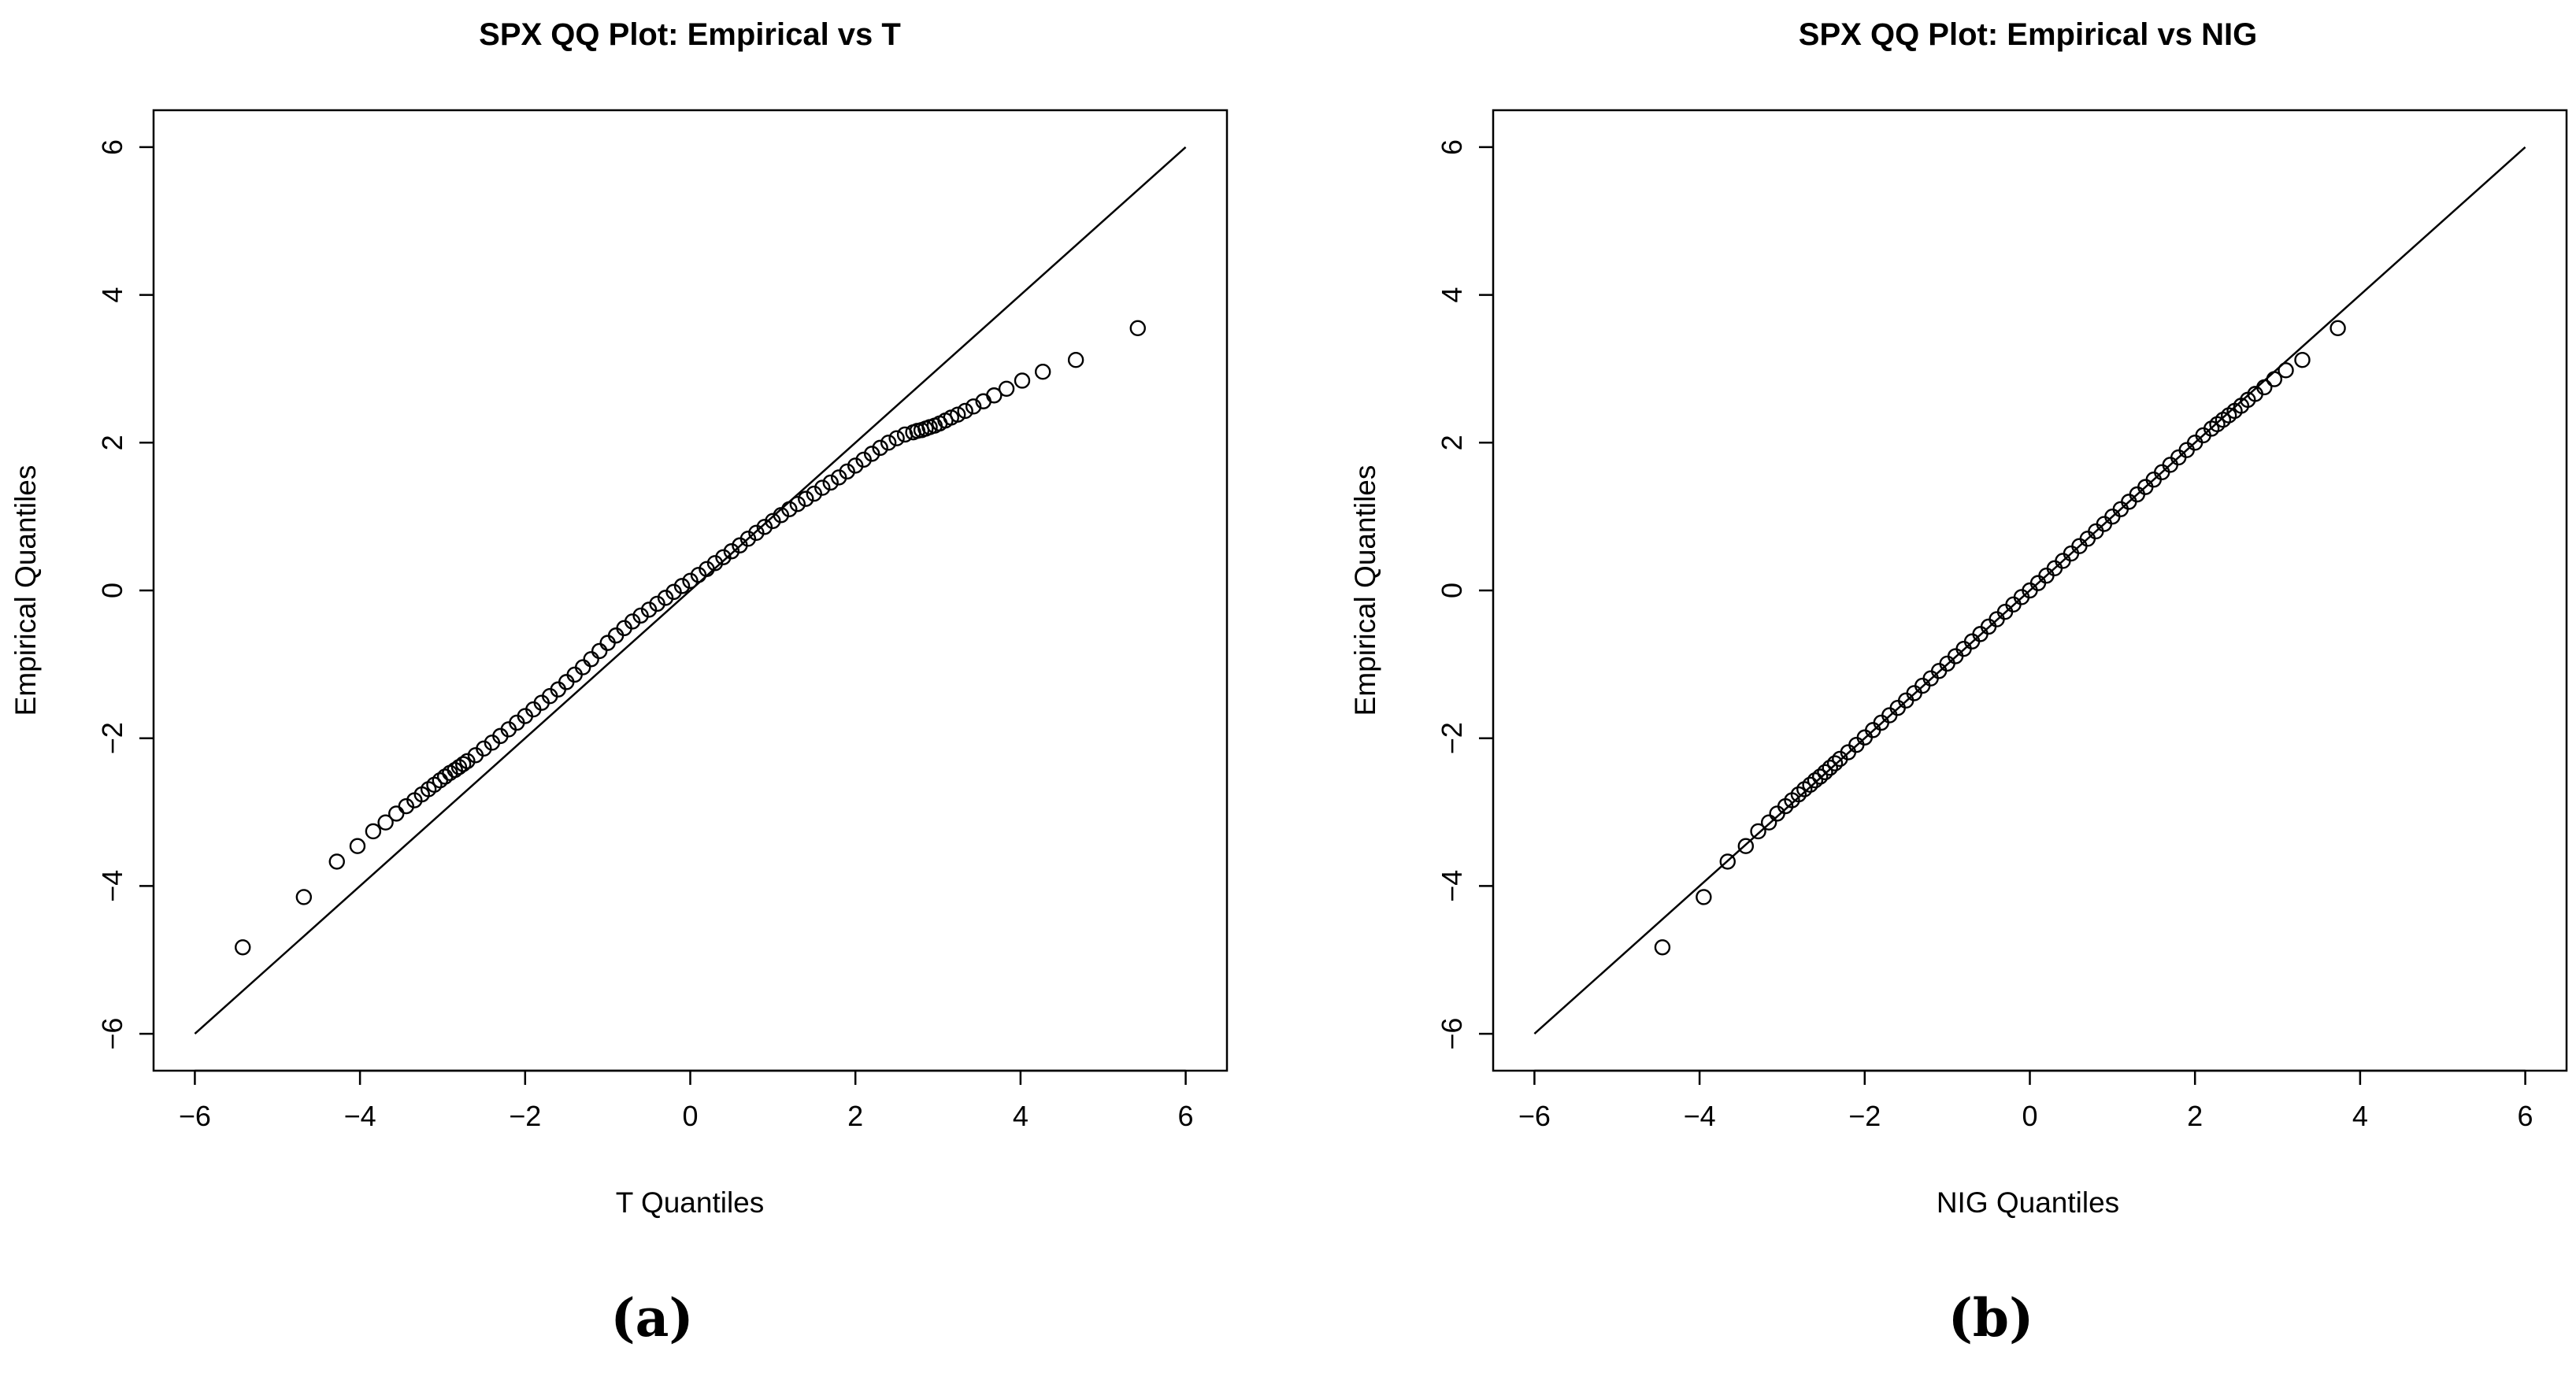 The image size is (2576, 1373). I want to click on panel-label: (a), so click(651, 1318).